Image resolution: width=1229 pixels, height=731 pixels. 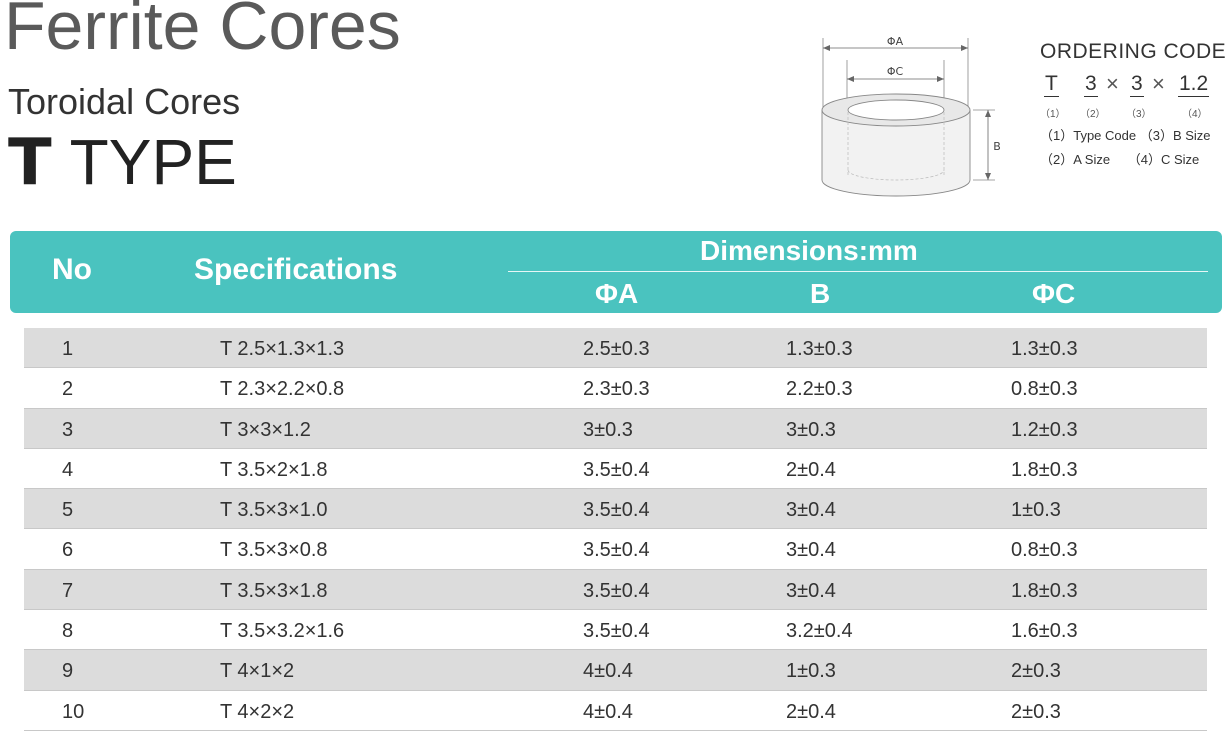 I want to click on table-row: 8 T 3.5×3.2×1.6 3.5±0.4 3.2±0.4 1.6±0.3, so click(x=615, y=630).